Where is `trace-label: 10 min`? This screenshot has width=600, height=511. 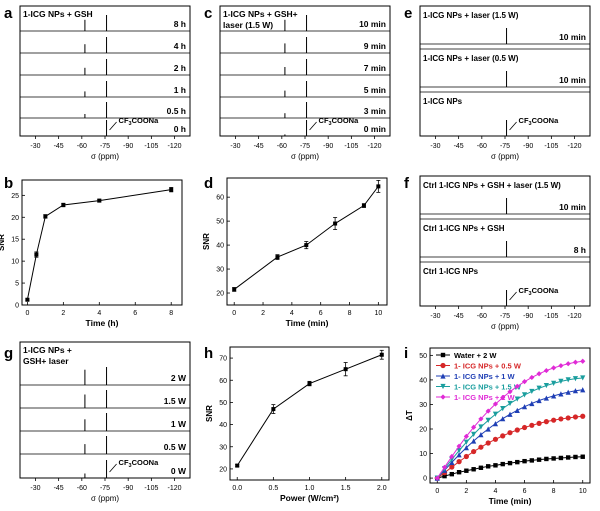 trace-label: 10 min is located at coordinates (572, 37).